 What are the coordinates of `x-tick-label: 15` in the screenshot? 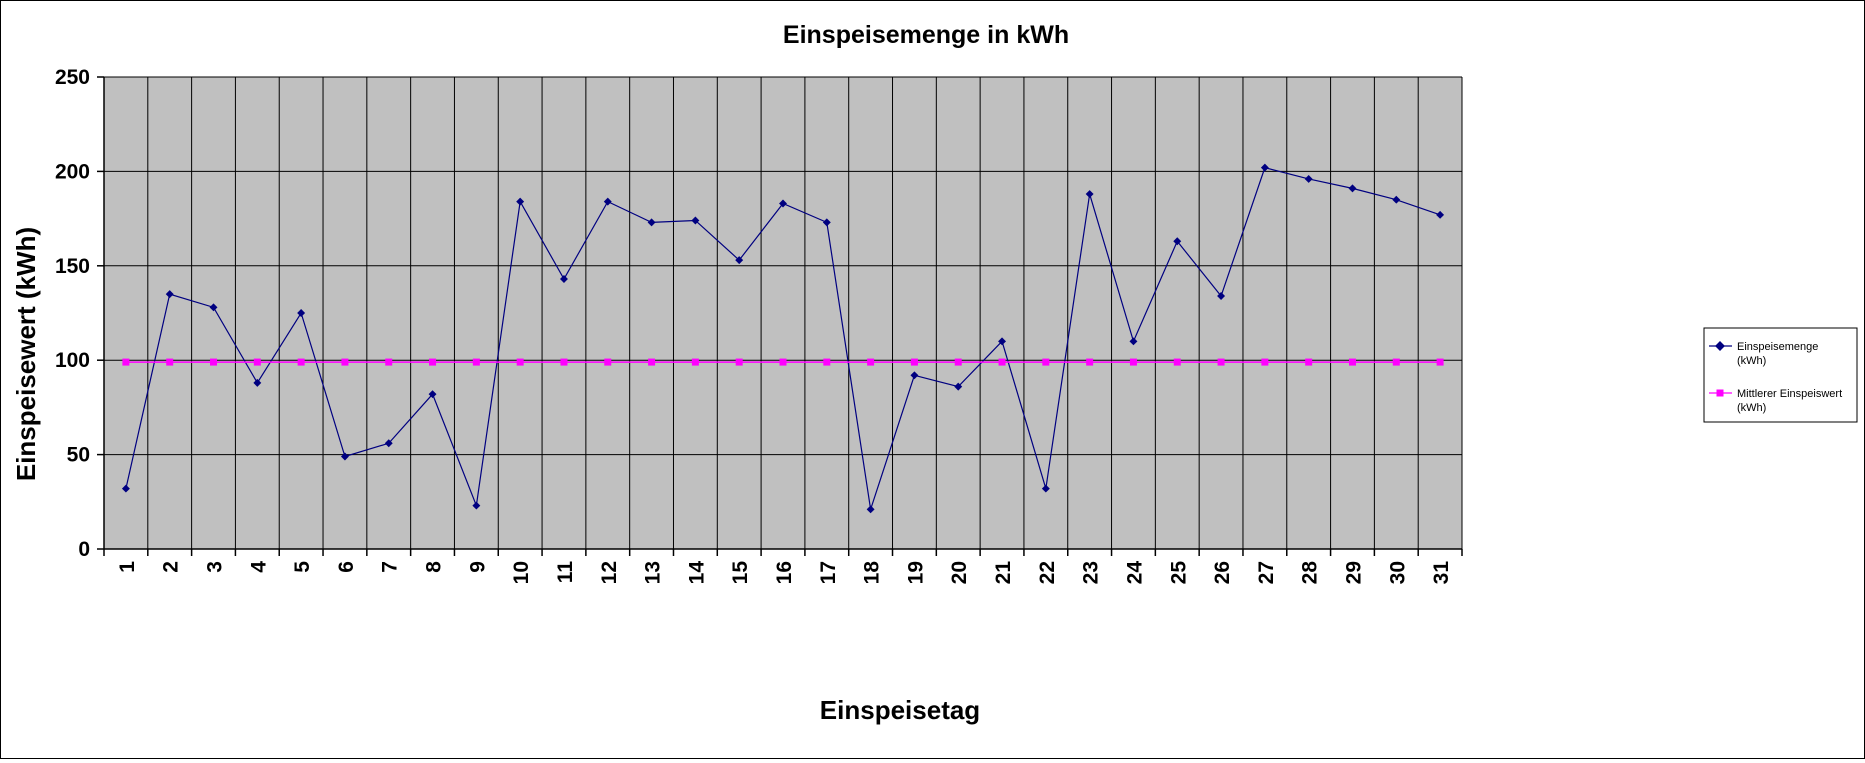 It's located at (740, 573).